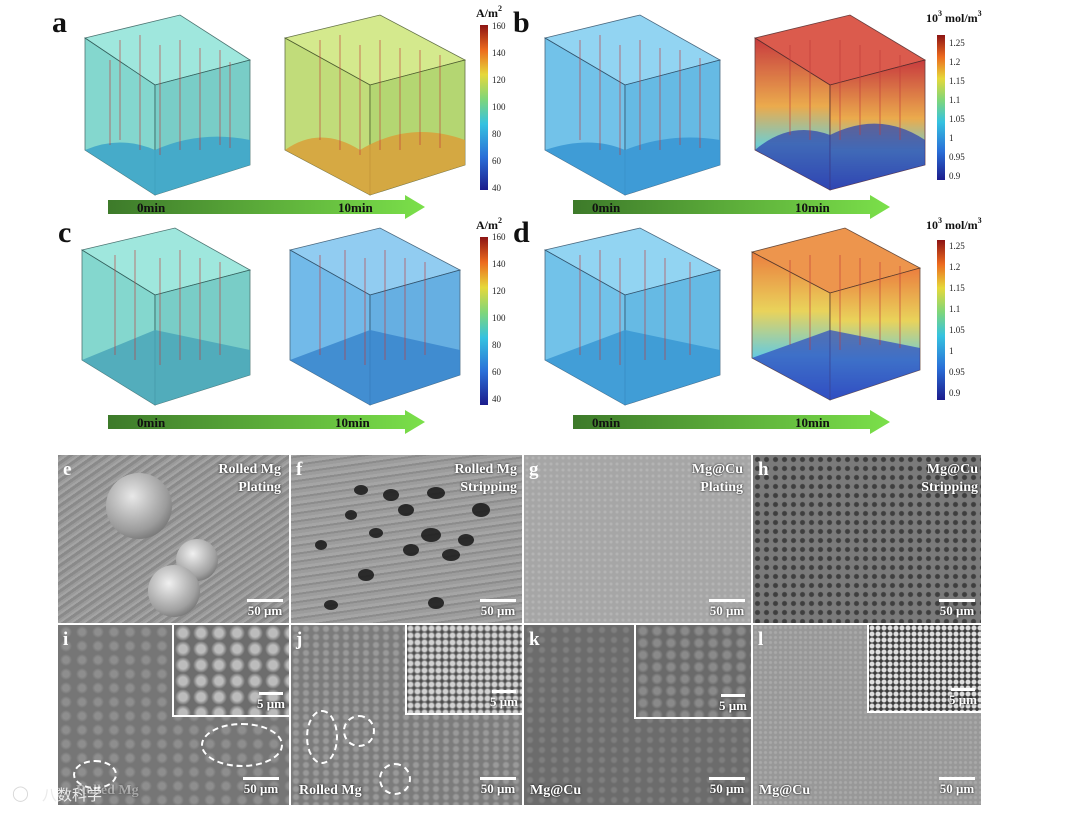 This screenshot has width=1080, height=815. I want to click on watermark-text: 八数科学, so click(72, 795).